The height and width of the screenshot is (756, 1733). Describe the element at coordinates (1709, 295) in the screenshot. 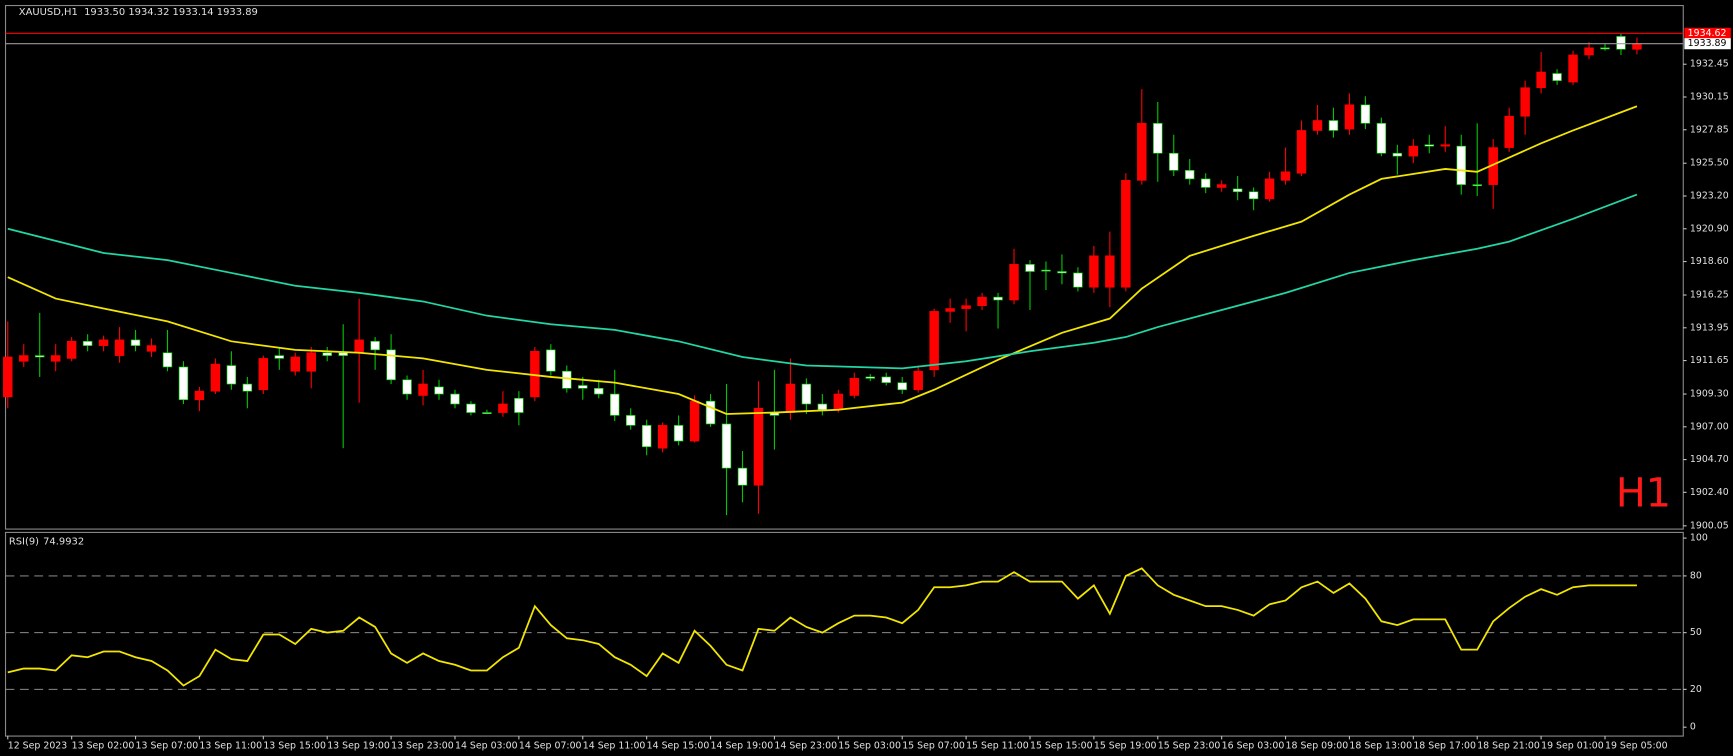

I see `y-tick-label: 1916.25` at that location.